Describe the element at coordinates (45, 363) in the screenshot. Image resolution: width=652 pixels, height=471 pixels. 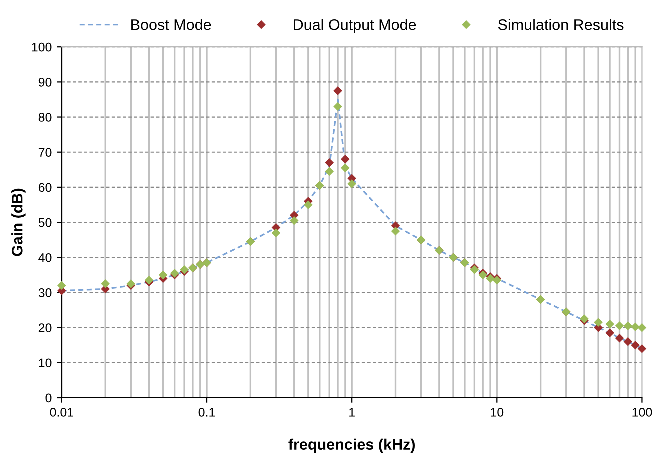
I see `y-tick-label: 10` at that location.